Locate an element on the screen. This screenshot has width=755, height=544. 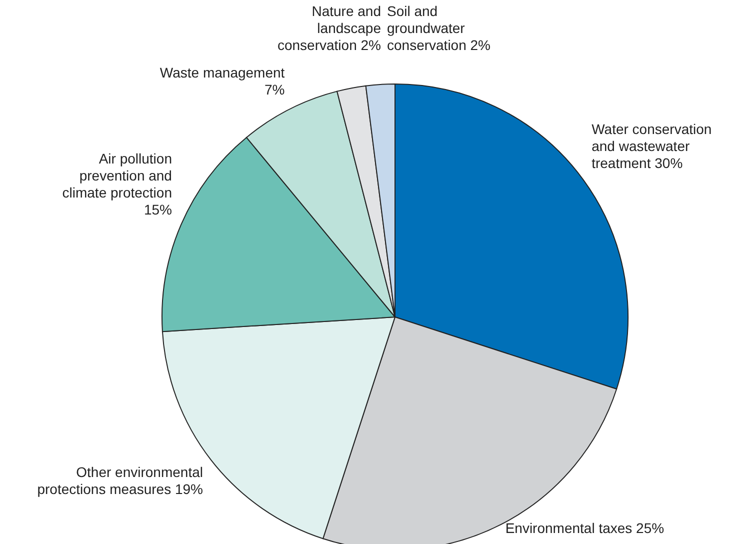
slice-label: Other environmental protections measures 19% is located at coordinates (120, 480).